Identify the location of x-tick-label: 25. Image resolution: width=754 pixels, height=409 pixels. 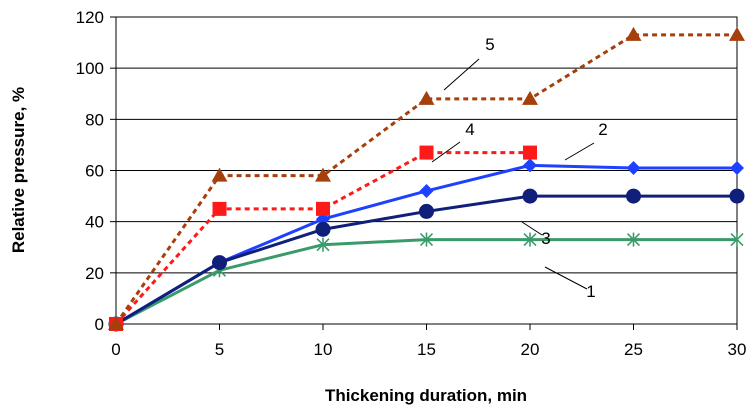
(633, 349).